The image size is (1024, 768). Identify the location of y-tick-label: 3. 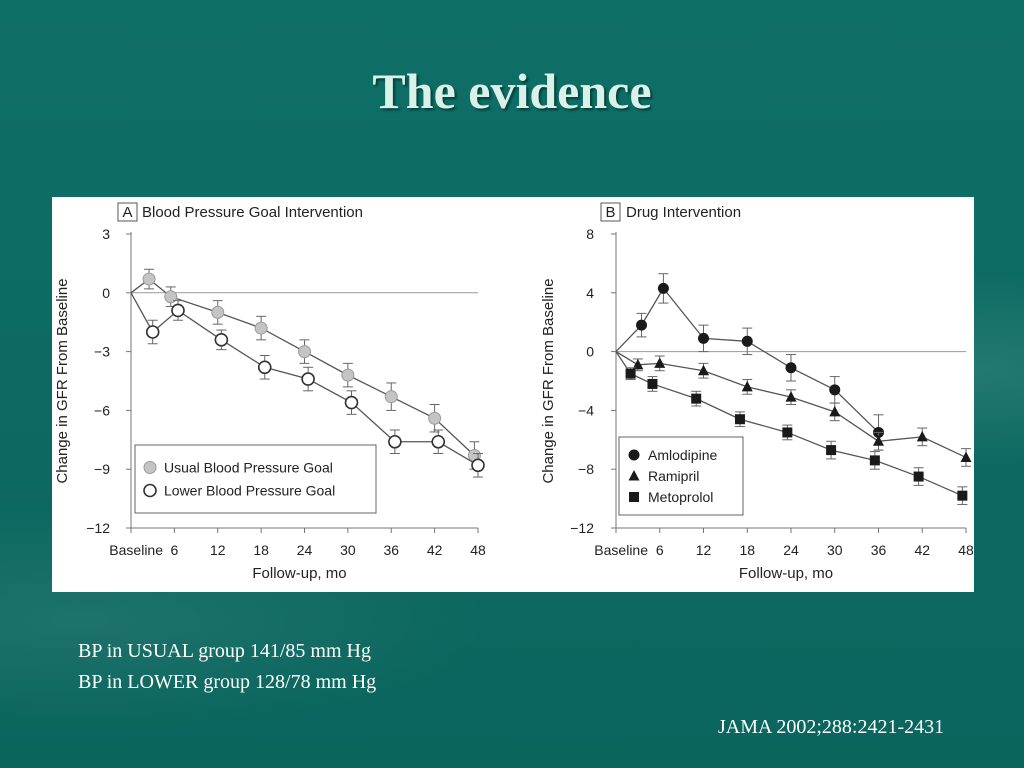
(106, 234).